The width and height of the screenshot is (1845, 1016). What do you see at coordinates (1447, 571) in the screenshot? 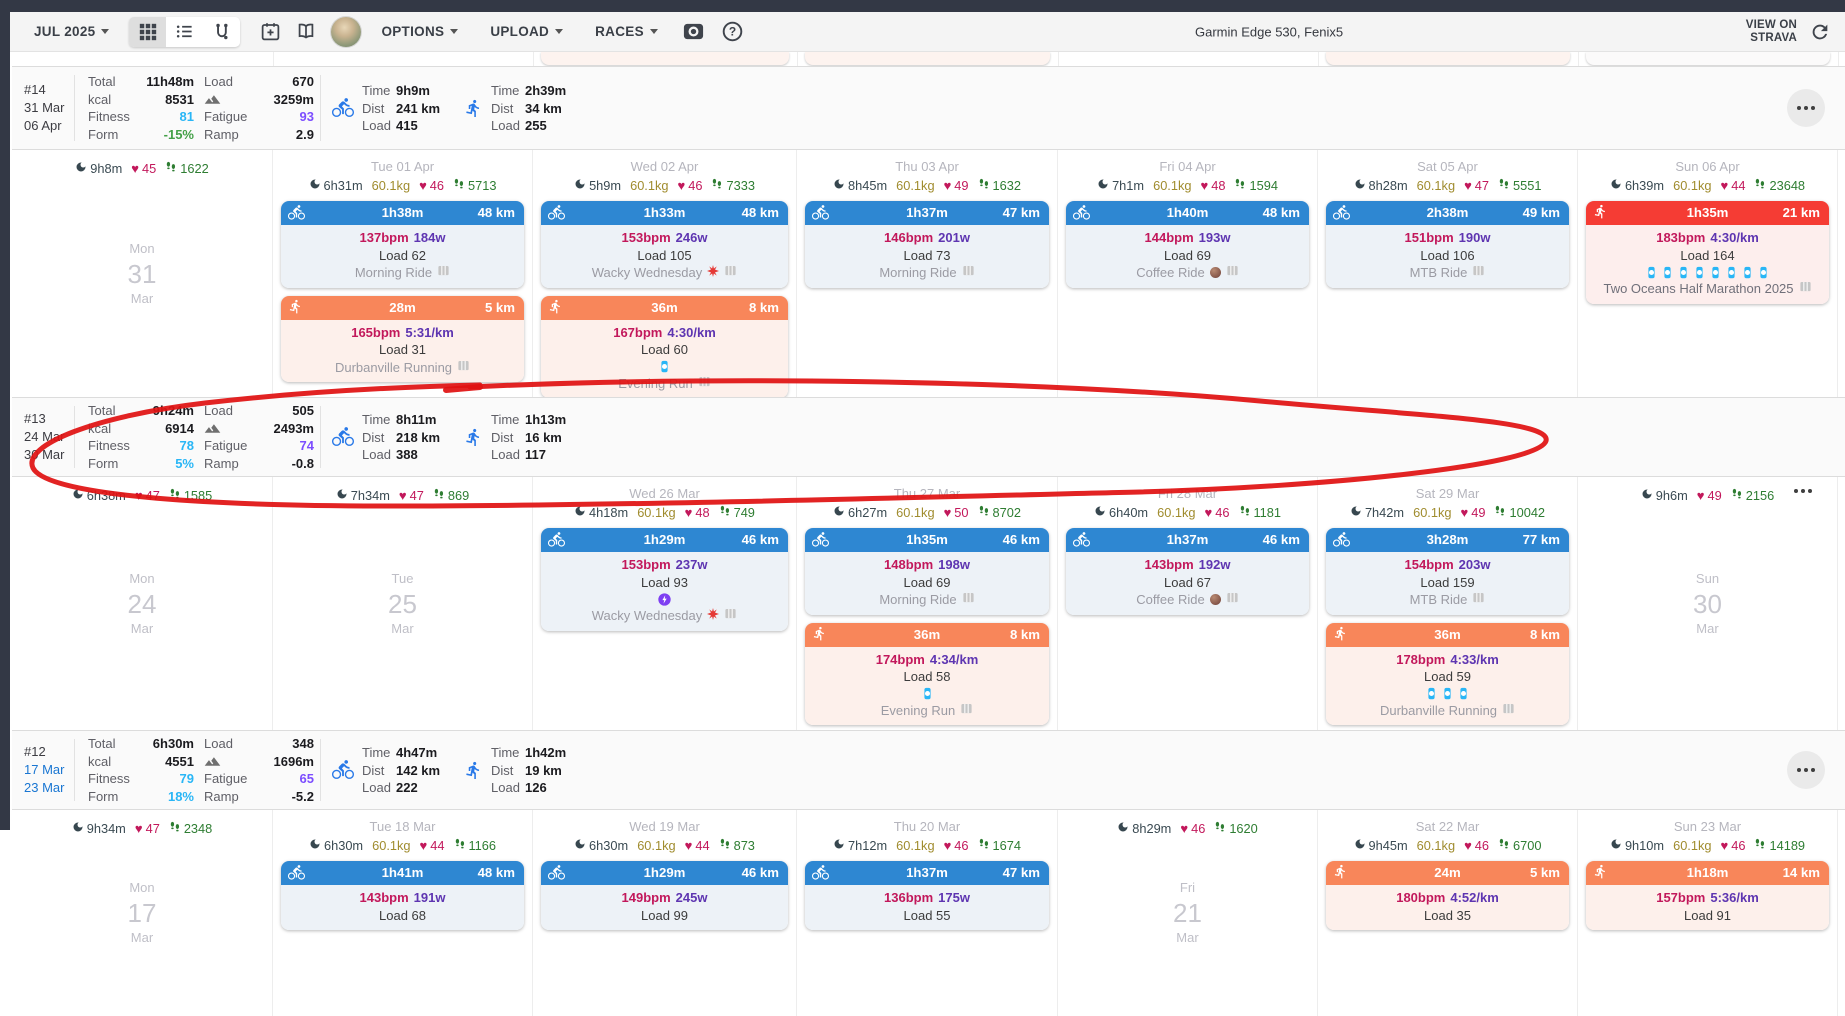
I see `activity-card-ride: 3h28m 77 km 154bpm 203w Load 159 MTB Ride` at bounding box center [1447, 571].